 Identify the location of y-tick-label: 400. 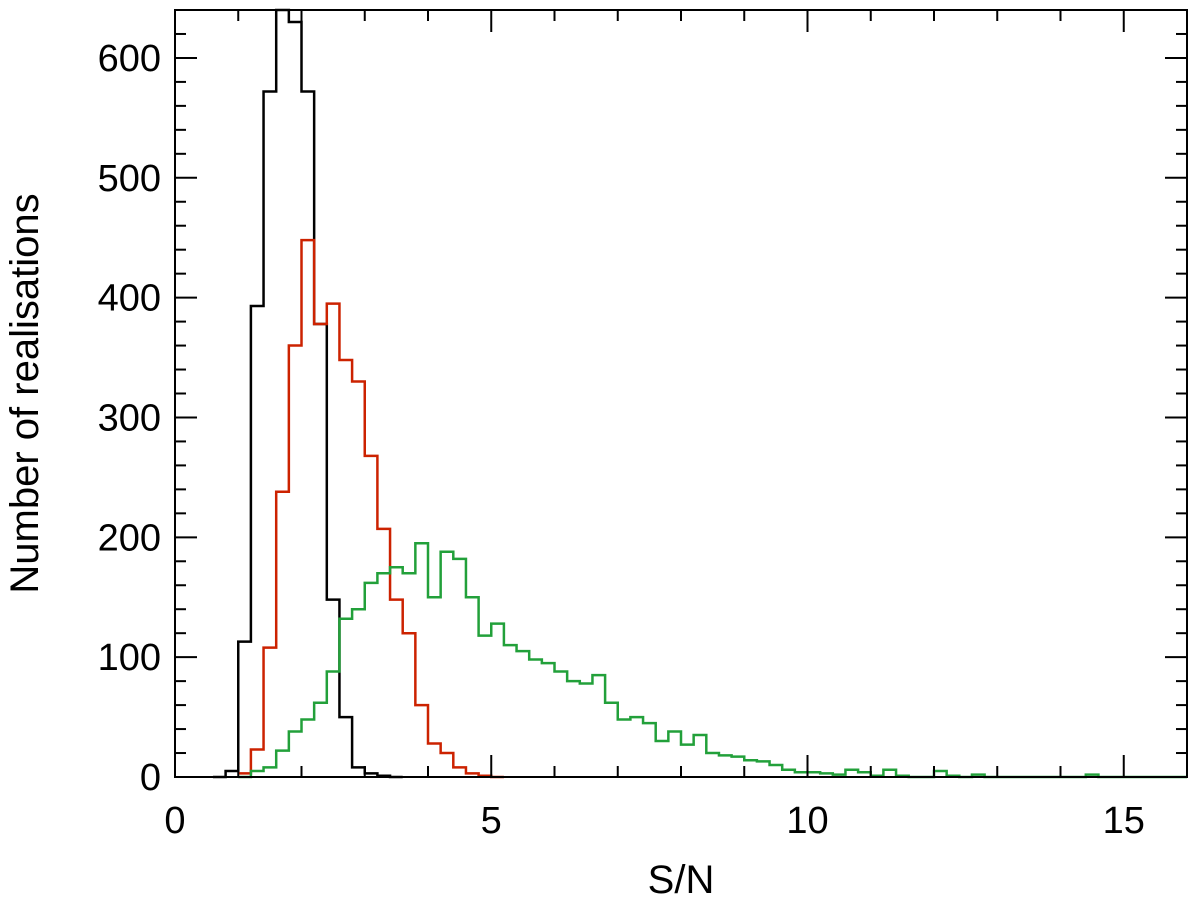
(129, 299).